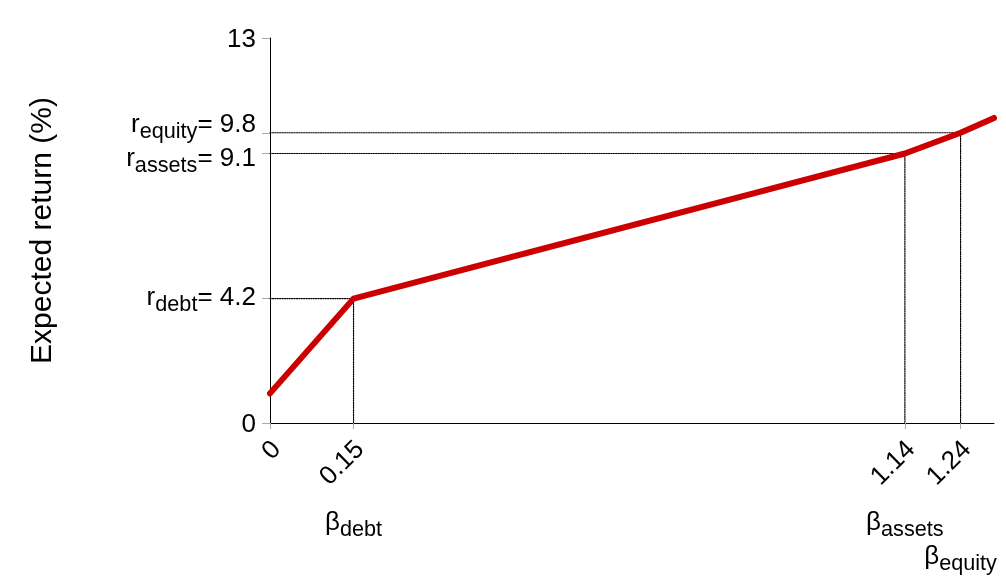 This screenshot has width=1006, height=581. What do you see at coordinates (40, 230) in the screenshot?
I see `y-axis-title: Expected return (%)` at bounding box center [40, 230].